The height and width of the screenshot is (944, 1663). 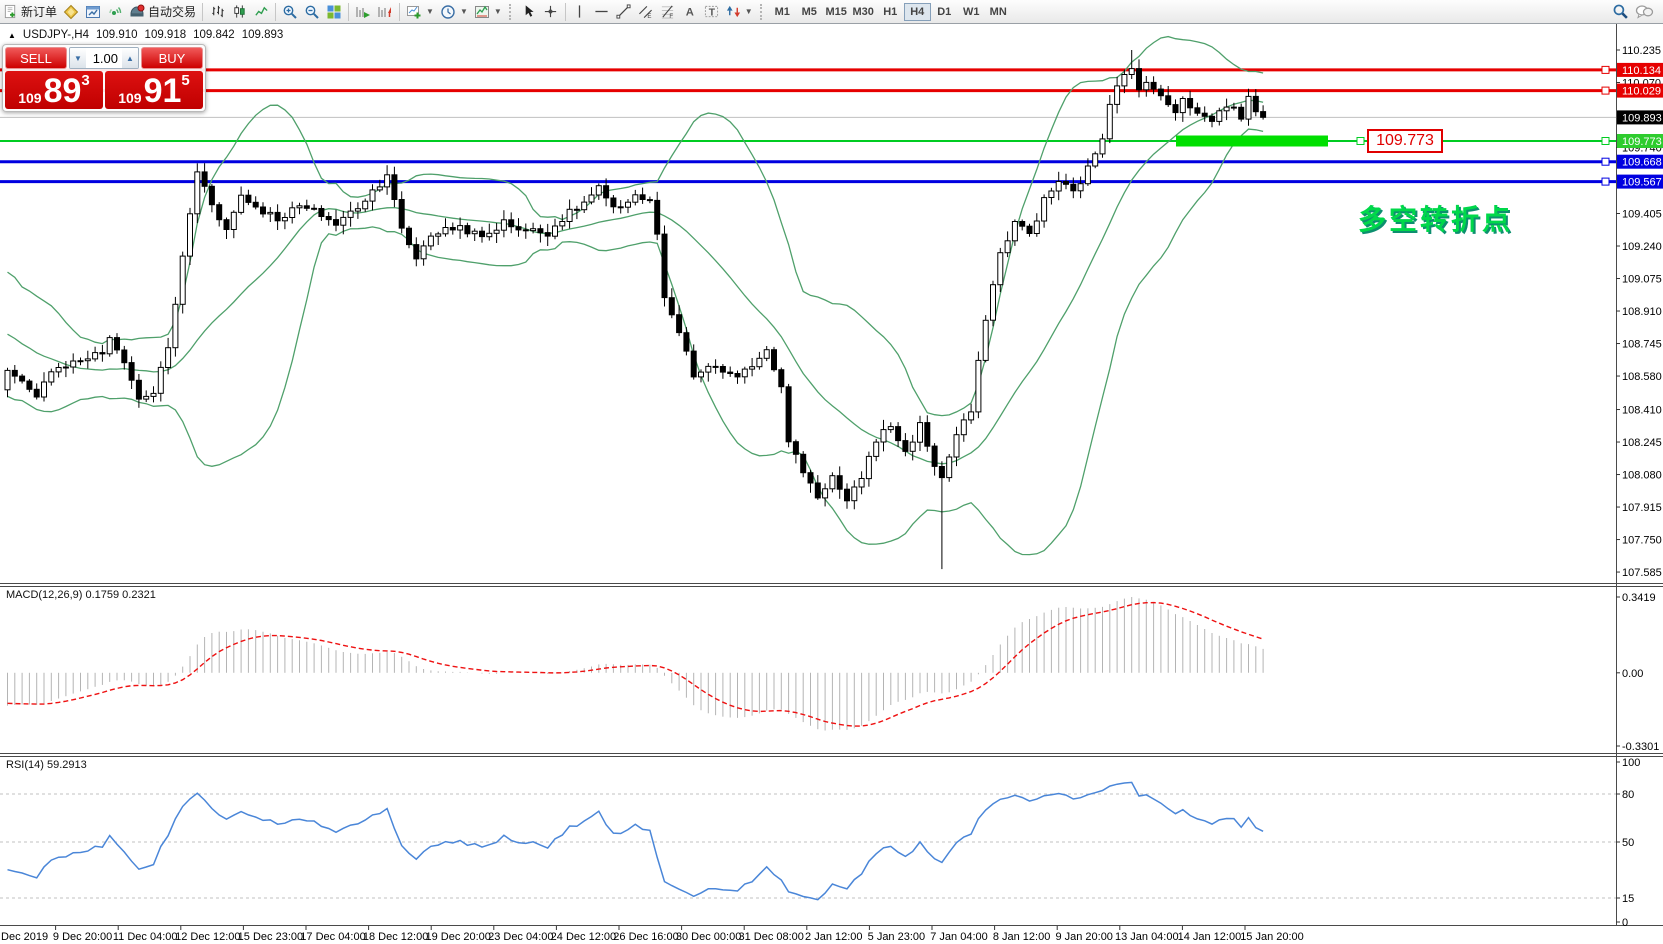 I want to click on svg-text: F, so click(x=672, y=16).